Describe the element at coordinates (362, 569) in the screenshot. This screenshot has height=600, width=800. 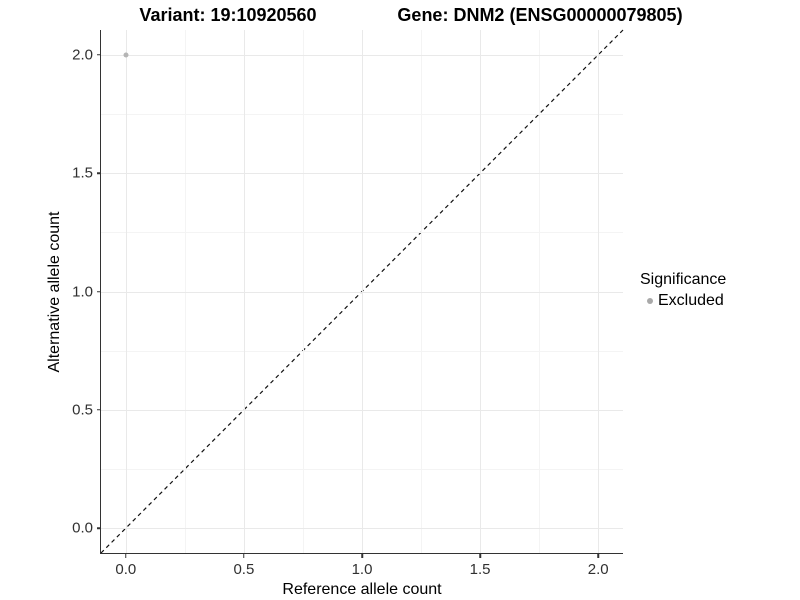
I see `x-tick-label: 1.0` at that location.